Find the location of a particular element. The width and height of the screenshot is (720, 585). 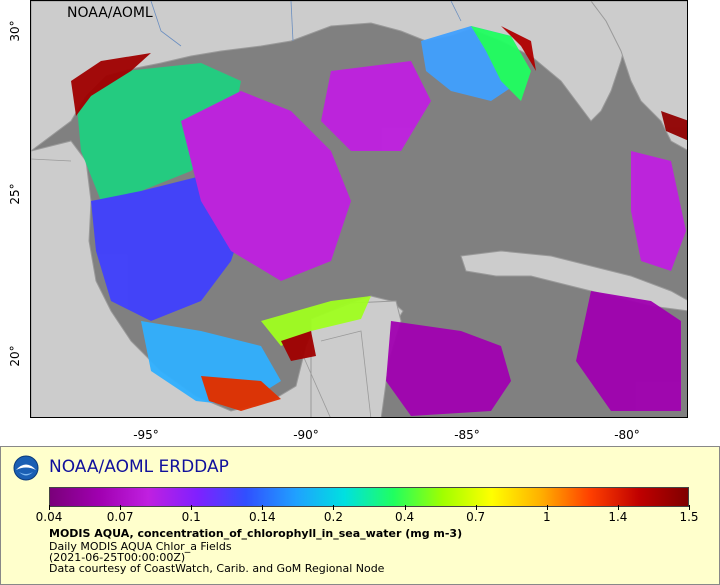

colorbar-tick-label: 0.2 is located at coordinates (333, 517).